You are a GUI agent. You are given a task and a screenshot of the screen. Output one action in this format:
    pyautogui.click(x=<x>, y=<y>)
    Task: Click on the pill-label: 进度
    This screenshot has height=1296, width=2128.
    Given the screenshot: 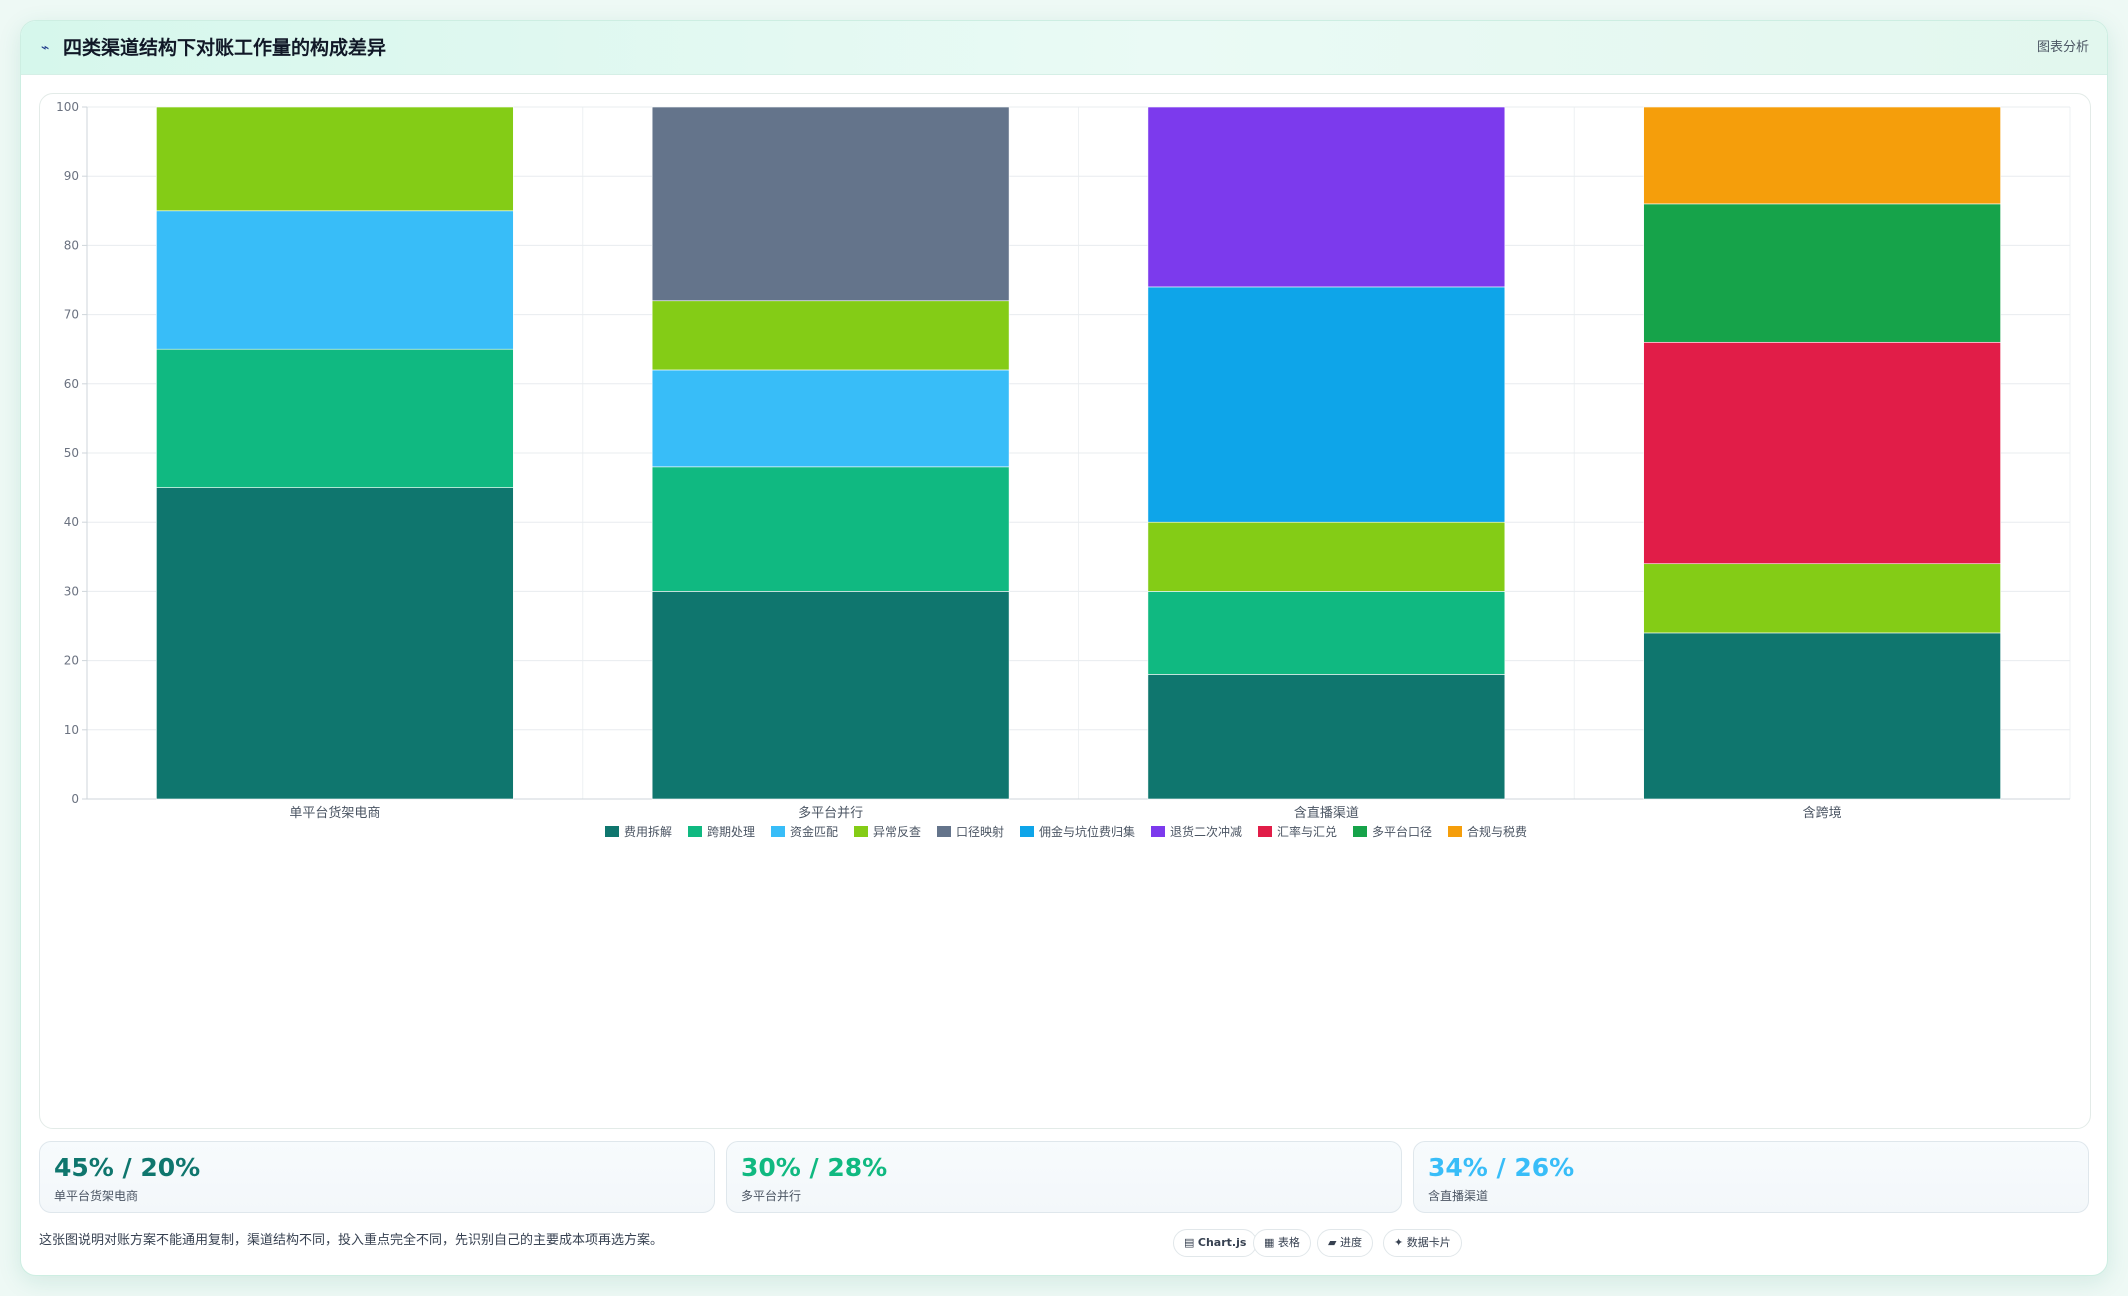 What is the action you would take?
    pyautogui.click(x=1350, y=1242)
    